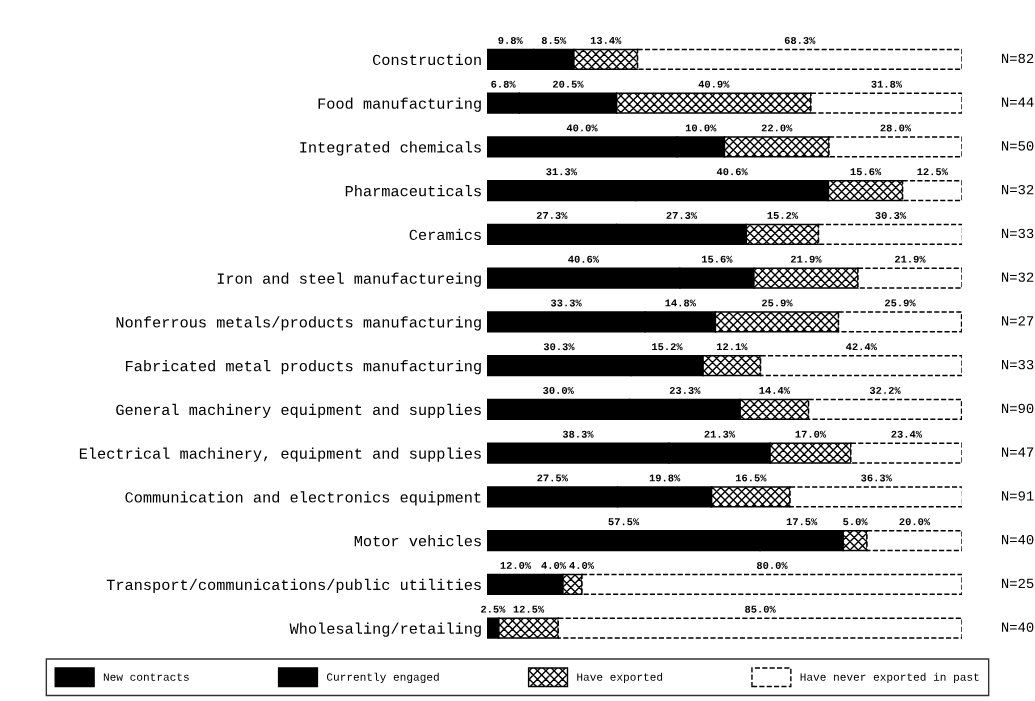  I want to click on y-tick-label: Food manufacturing, so click(399, 104).